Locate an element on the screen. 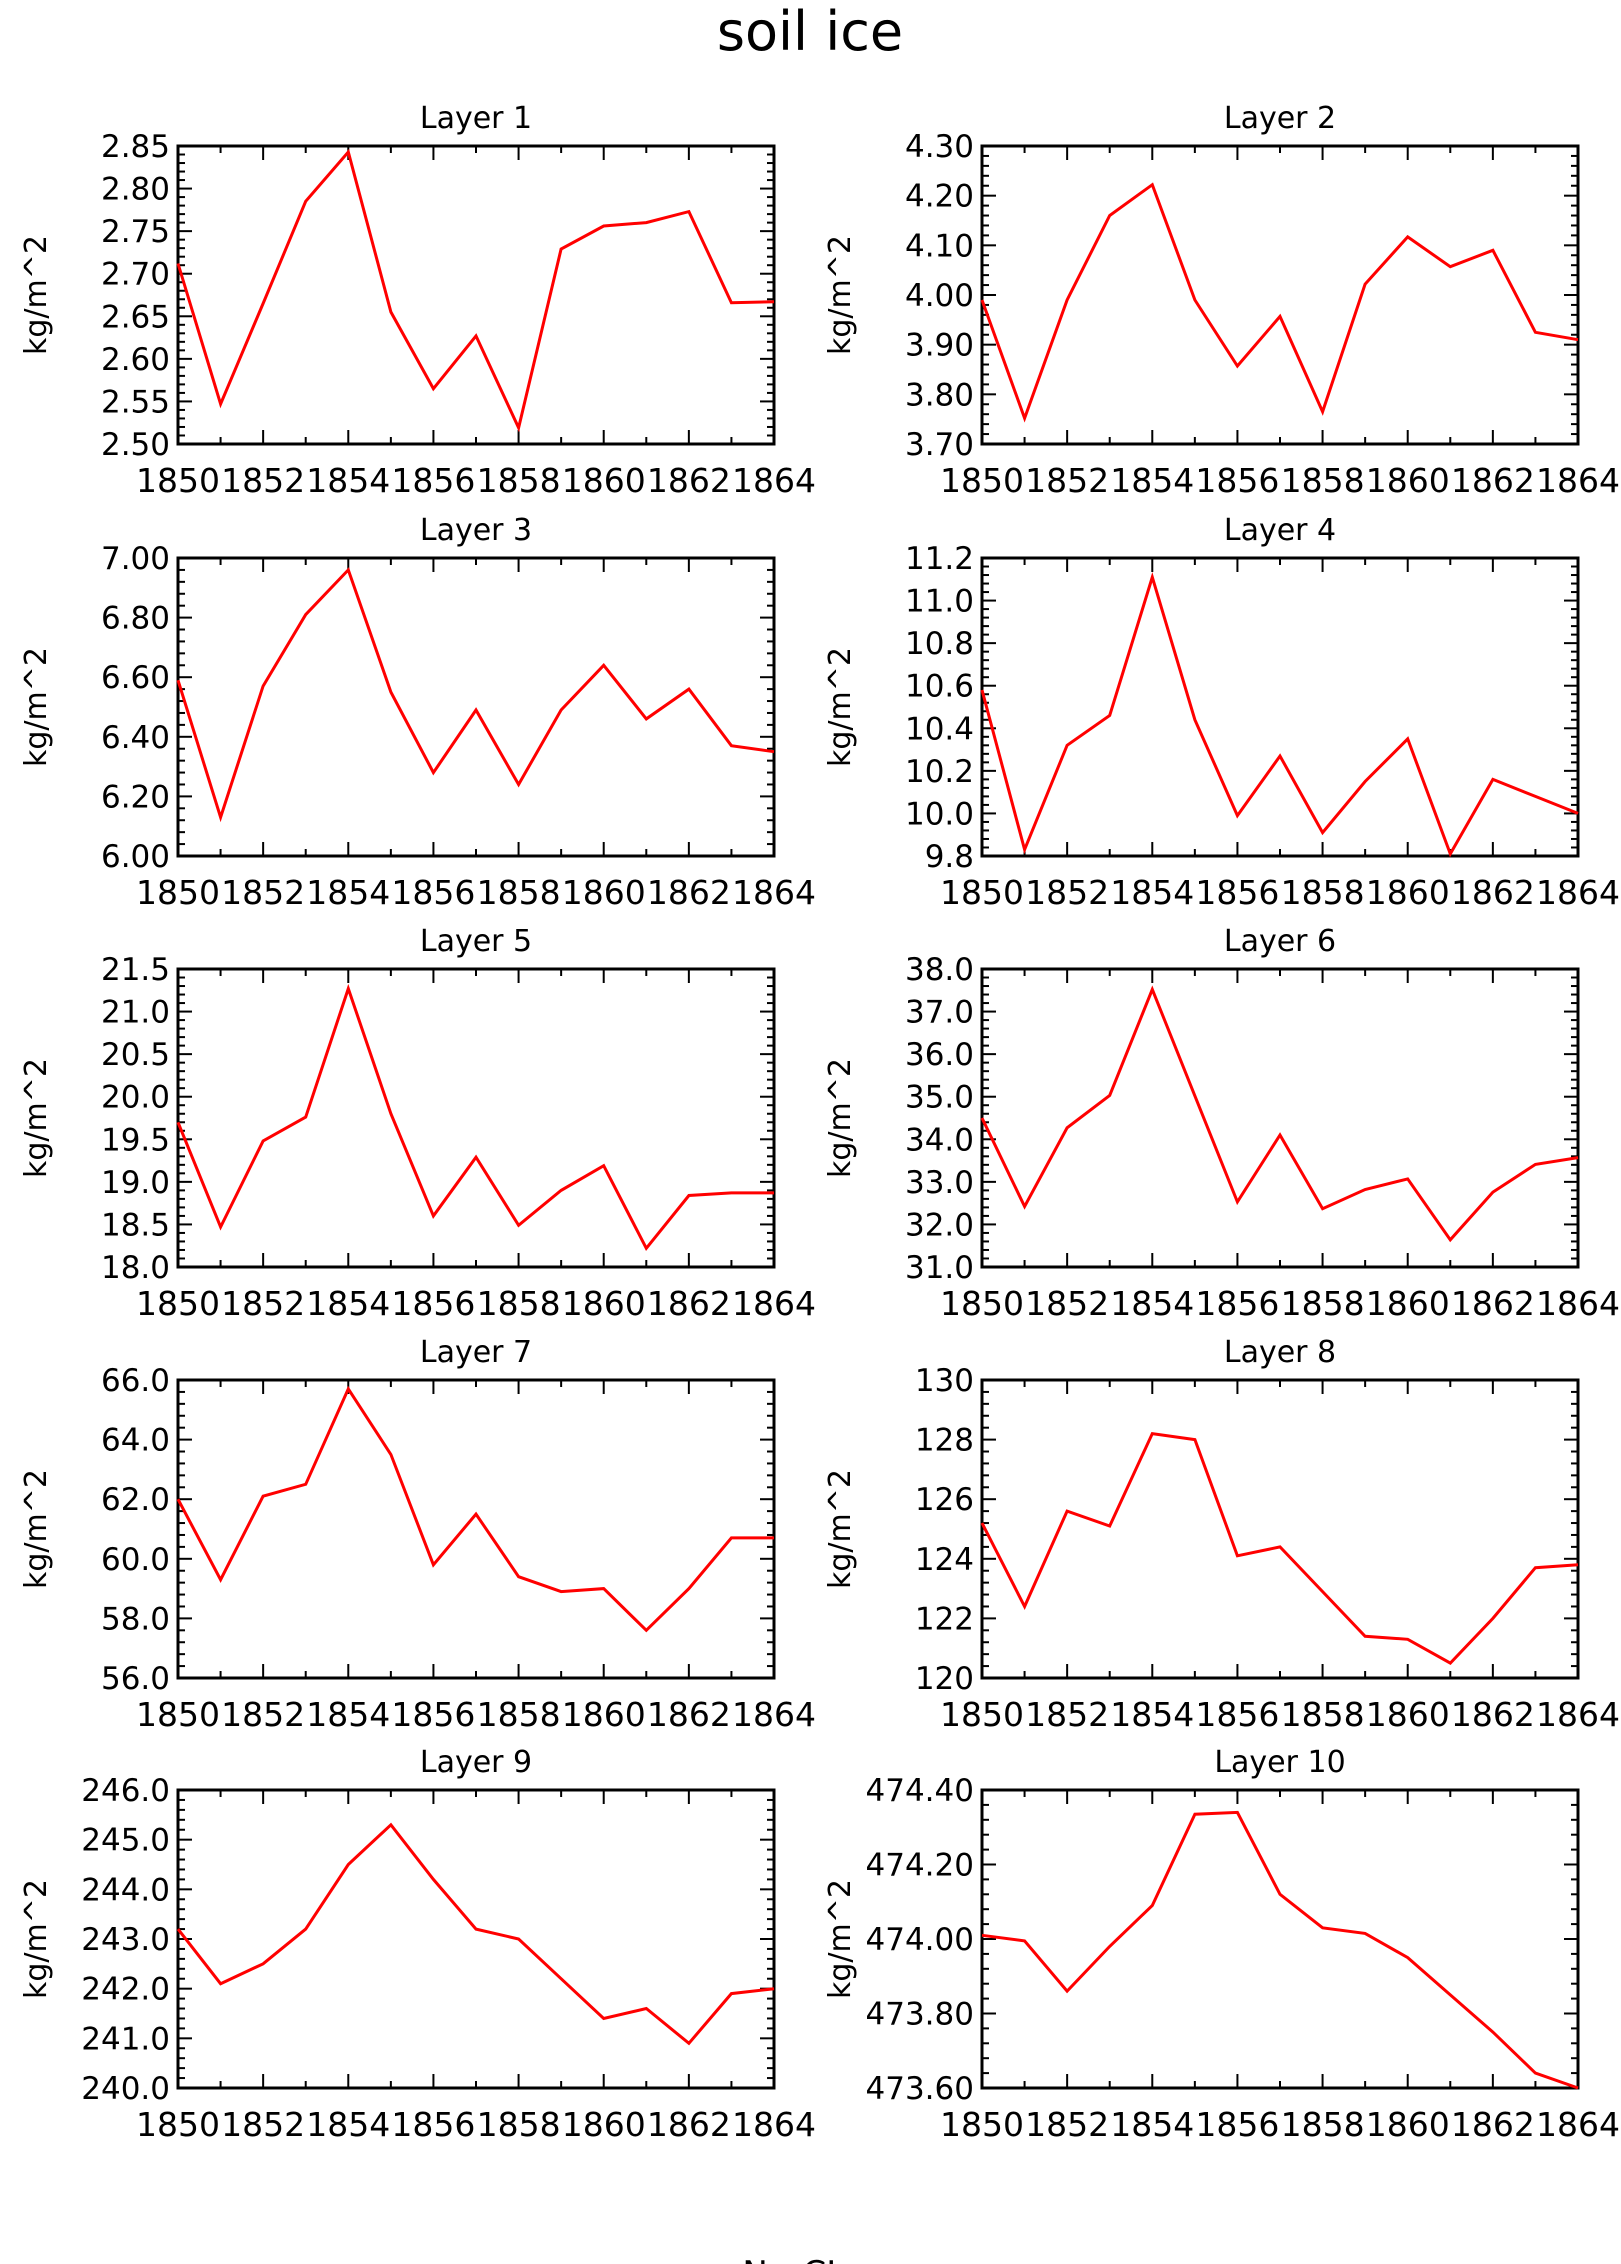 This screenshot has height=2264, width=1621. y-tick-label: 19.0 is located at coordinates (135, 1183).